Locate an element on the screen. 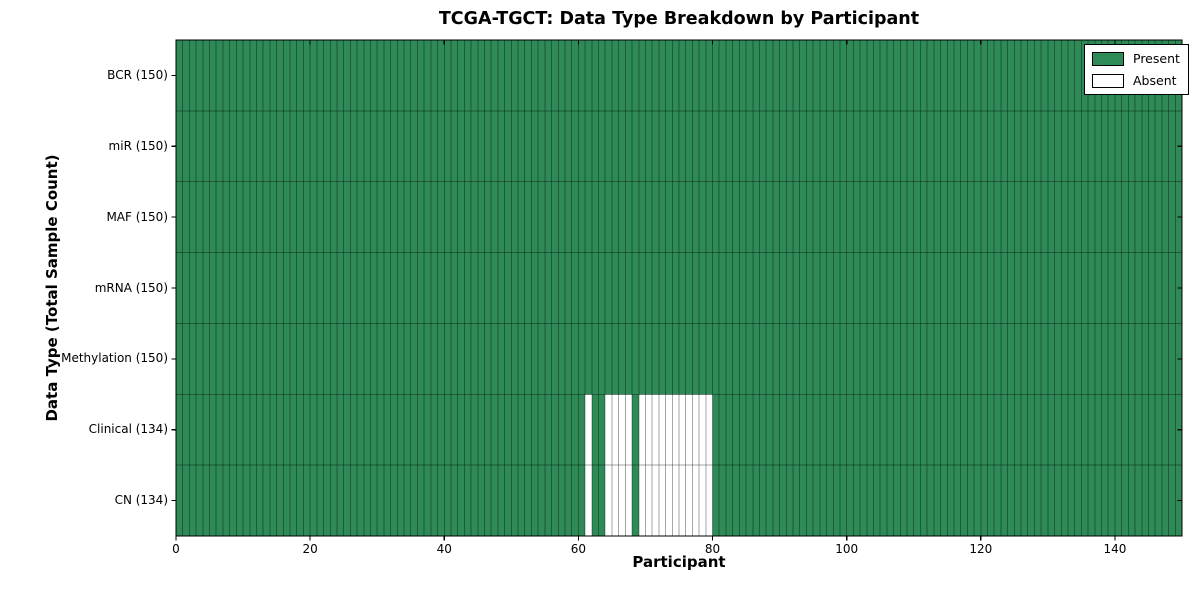 This screenshot has height=600, width=1200. y-tick-label: Methylation (150) is located at coordinates (114, 358).